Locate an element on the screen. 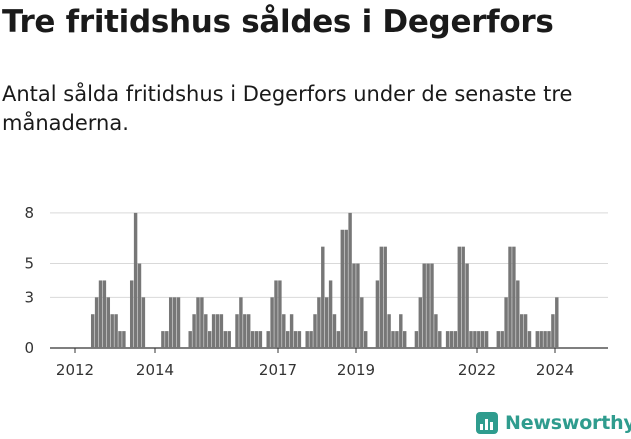 This screenshot has height=439, width=631. x-tick-label: 2014 is located at coordinates (155, 370).